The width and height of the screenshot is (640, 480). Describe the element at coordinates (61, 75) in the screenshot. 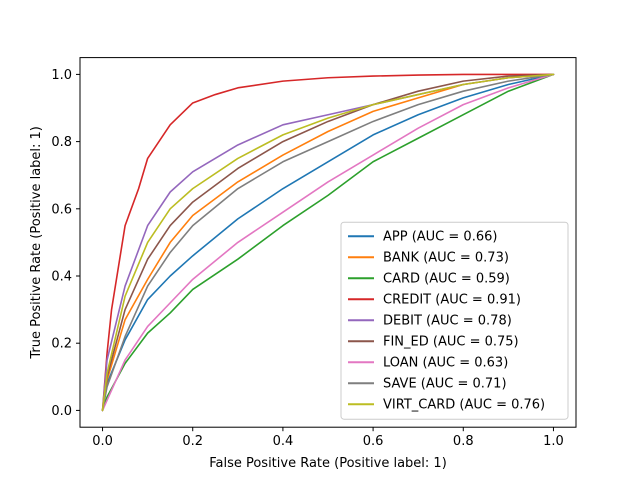

I see `y-tick-label: 1.0` at that location.